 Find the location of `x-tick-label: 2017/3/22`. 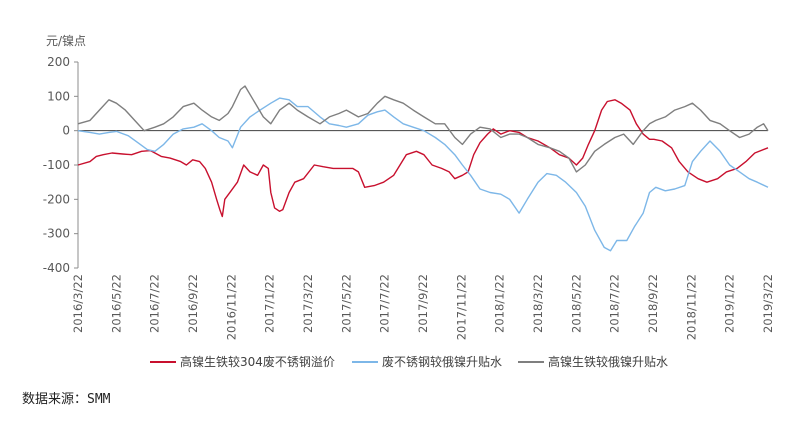

x-tick-label: 2017/3/22 is located at coordinates (308, 303).